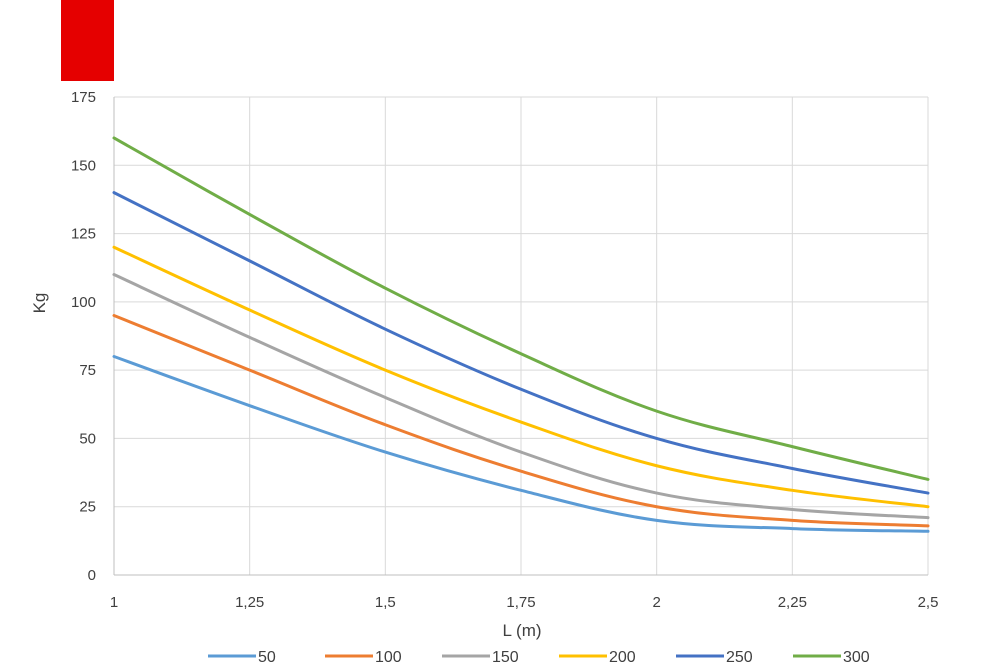 The width and height of the screenshot is (994, 672). I want to click on x-axis-label: L (m), so click(521, 630).